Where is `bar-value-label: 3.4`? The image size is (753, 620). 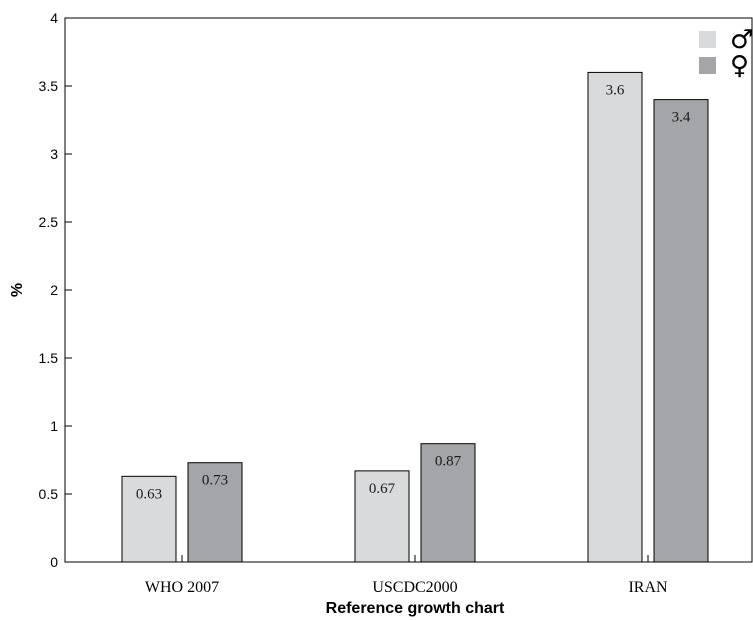
bar-value-label: 3.4 is located at coordinates (681, 118).